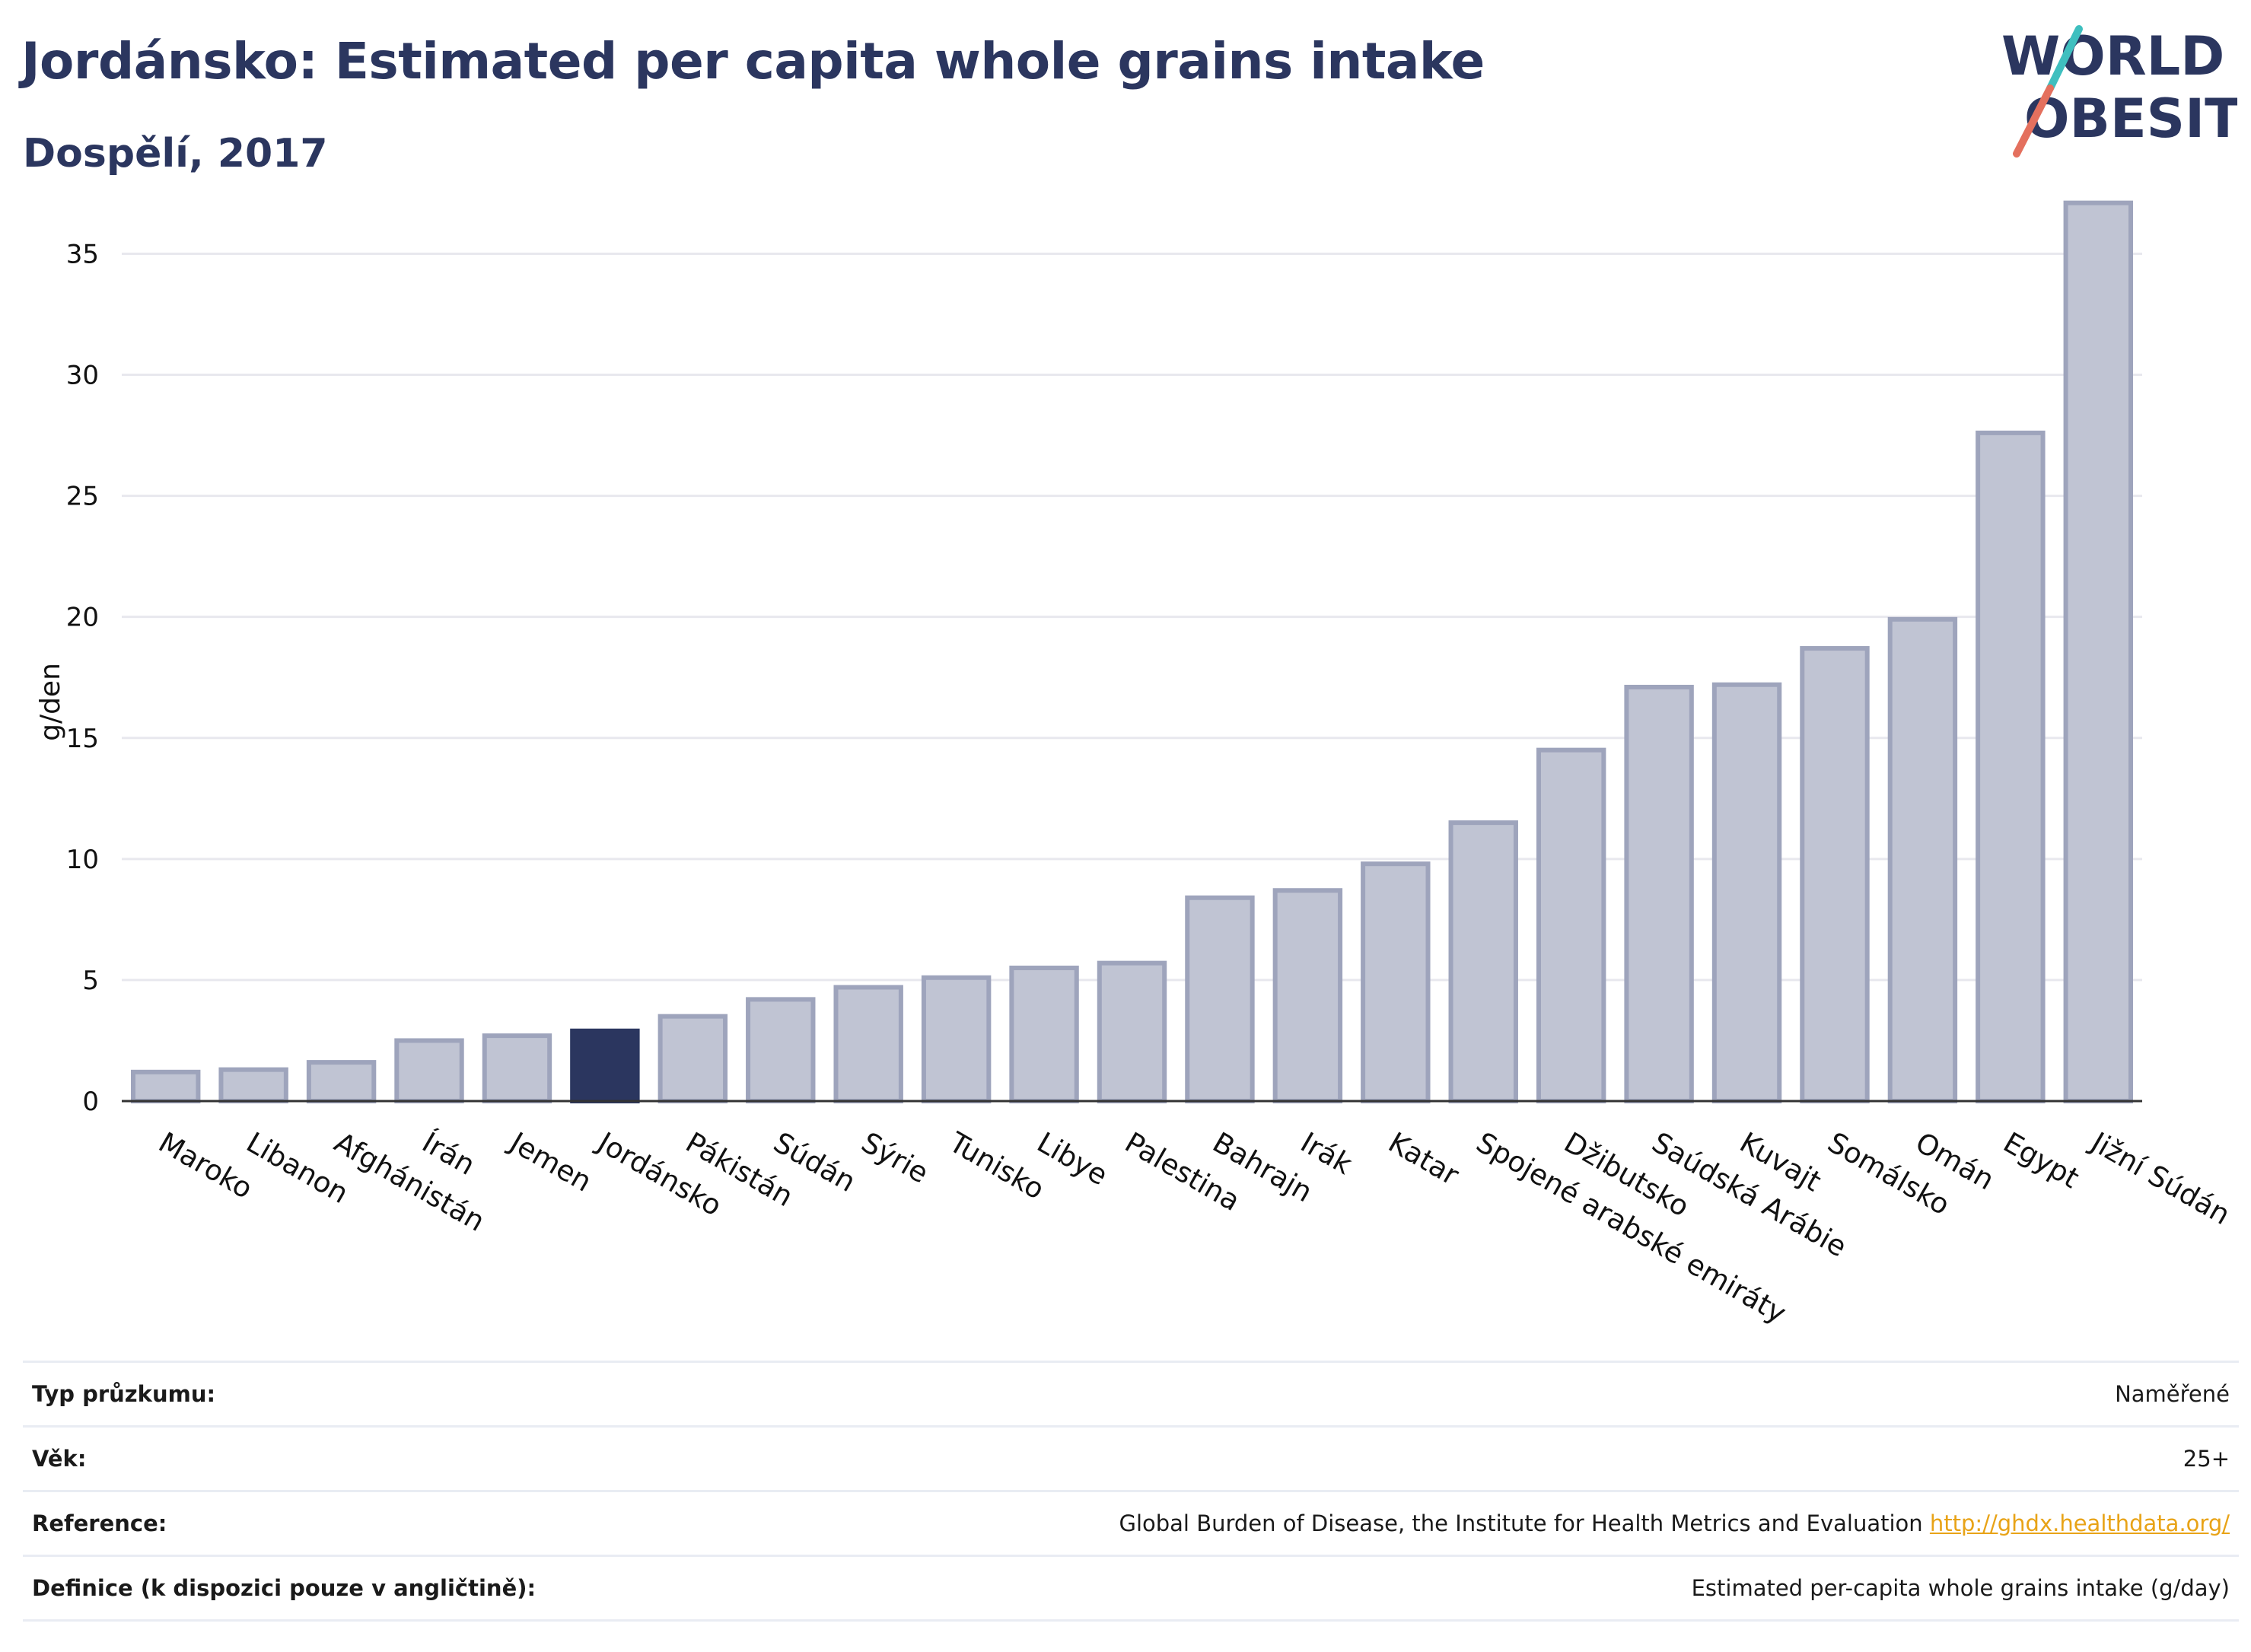 Image resolution: width=2251 pixels, height=1652 pixels. What do you see at coordinates (2041, 1160) in the screenshot?
I see `x-tick-label: Egypt` at bounding box center [2041, 1160].